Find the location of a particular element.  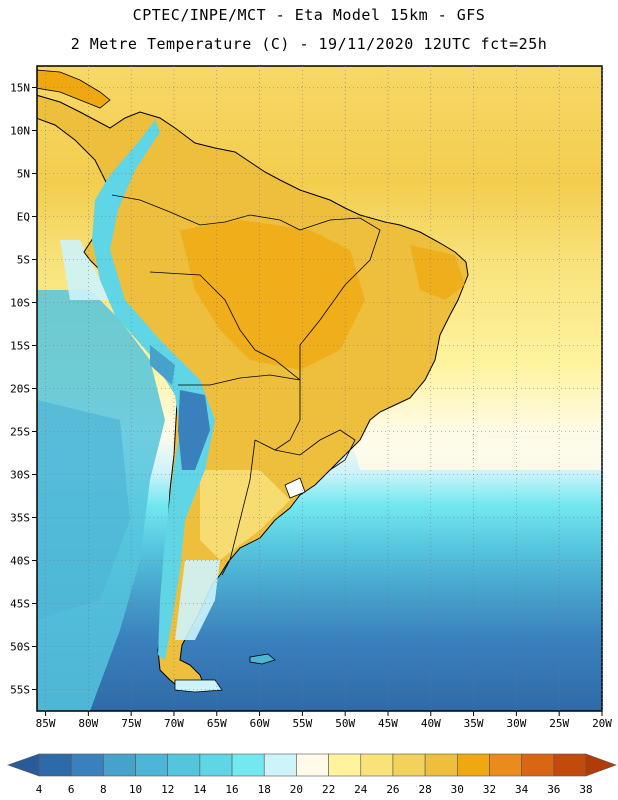

lon-label: 30W is located at coordinates (516, 723).